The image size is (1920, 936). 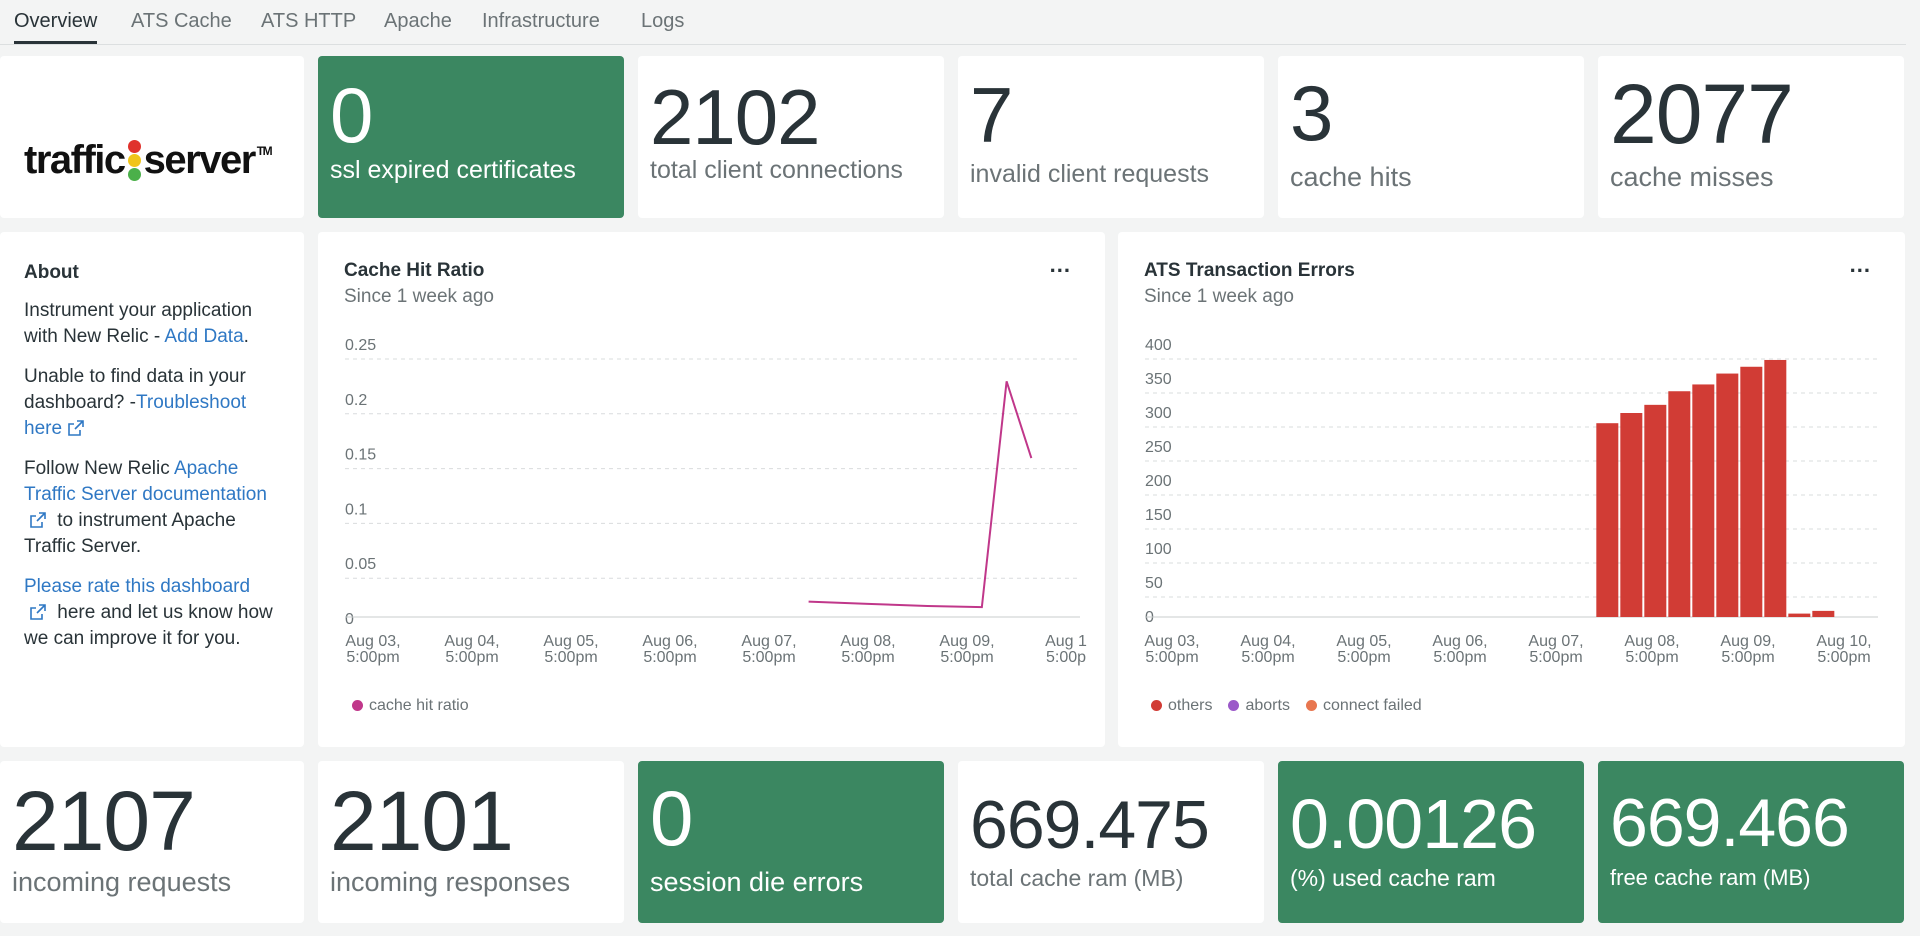 I want to click on tile-label: (%) used cache ram, so click(x=1393, y=878).